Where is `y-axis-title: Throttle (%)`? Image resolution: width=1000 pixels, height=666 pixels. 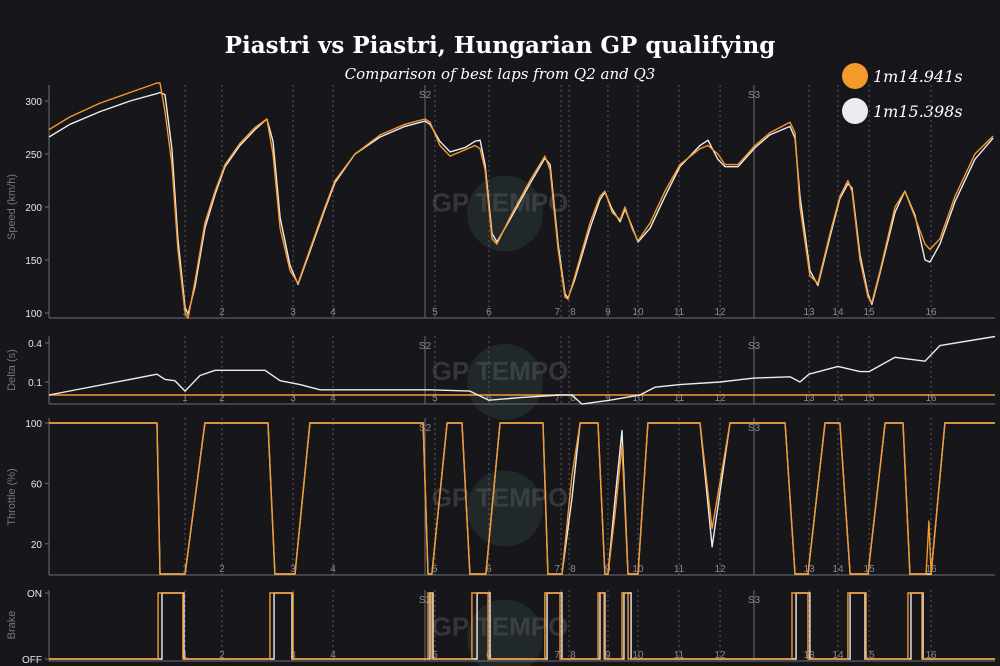
y-axis-title: Throttle (%) is located at coordinates (12, 496).